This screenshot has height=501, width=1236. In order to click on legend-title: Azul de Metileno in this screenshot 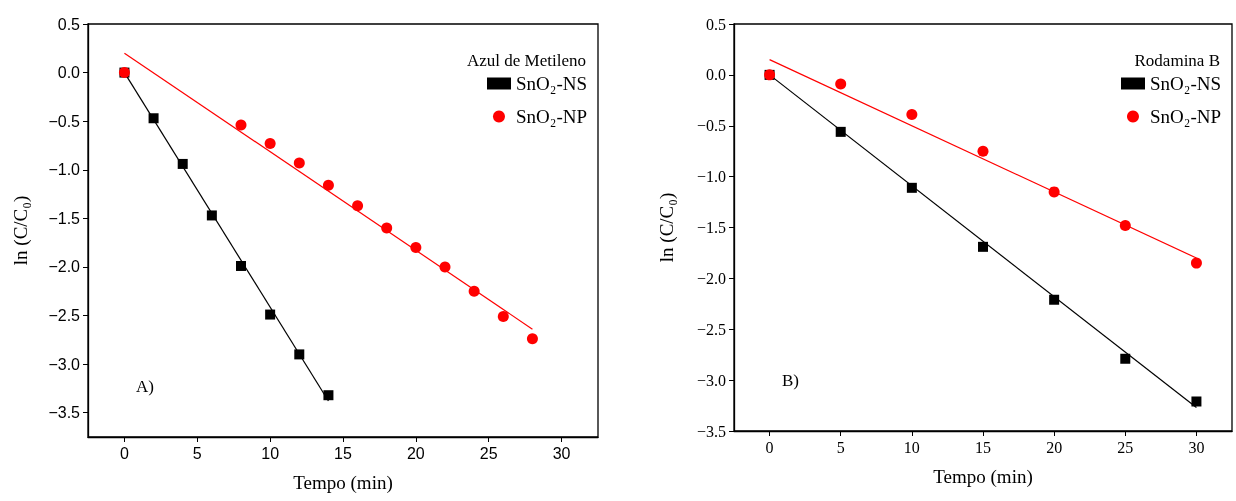, I will do `click(526, 60)`.